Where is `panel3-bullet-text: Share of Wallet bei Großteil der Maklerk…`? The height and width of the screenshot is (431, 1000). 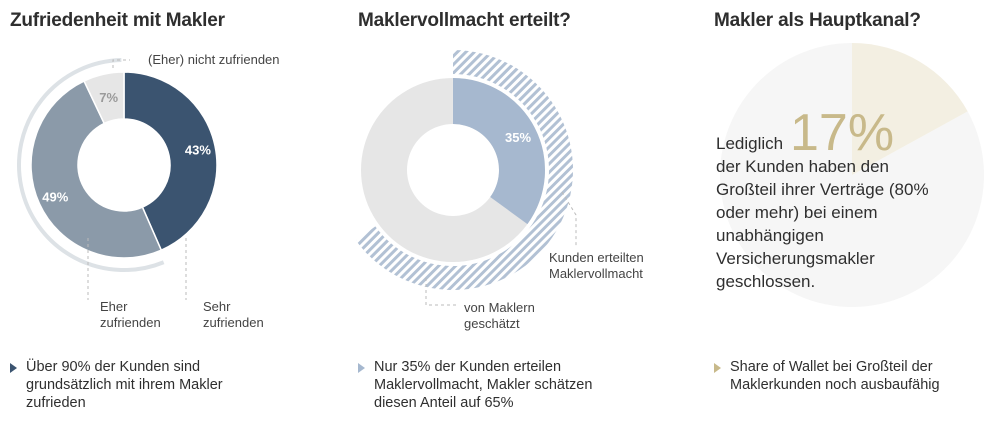
panel3-bullet-text: Share of Wallet bei Großteil der Maklerk… is located at coordinates (835, 376).